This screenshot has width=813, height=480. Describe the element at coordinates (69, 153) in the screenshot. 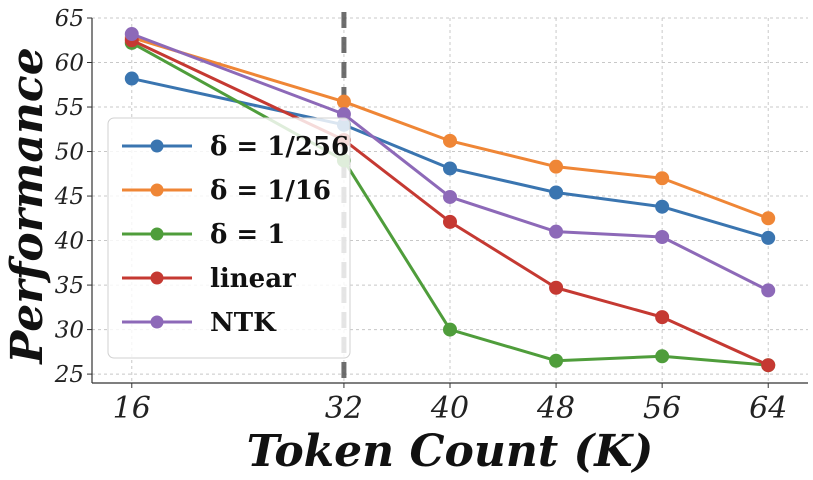

I see `y-tick-label: 50` at that location.